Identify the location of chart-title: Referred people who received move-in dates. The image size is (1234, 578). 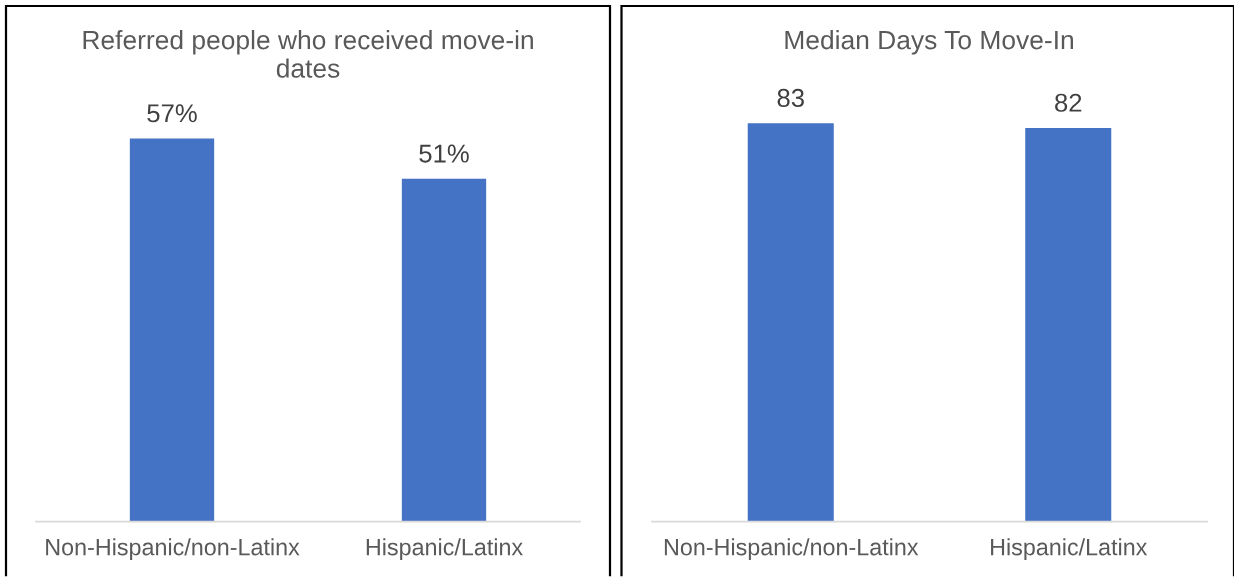
(308, 54).